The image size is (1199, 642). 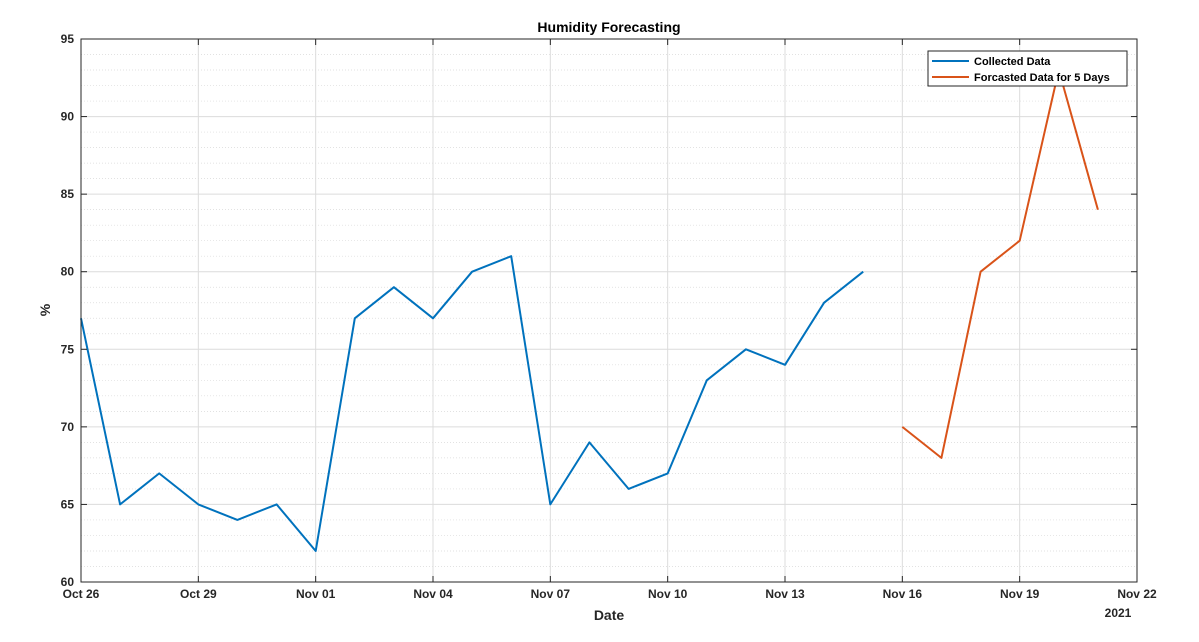 I want to click on y-tick-label: 90, so click(x=68, y=117).